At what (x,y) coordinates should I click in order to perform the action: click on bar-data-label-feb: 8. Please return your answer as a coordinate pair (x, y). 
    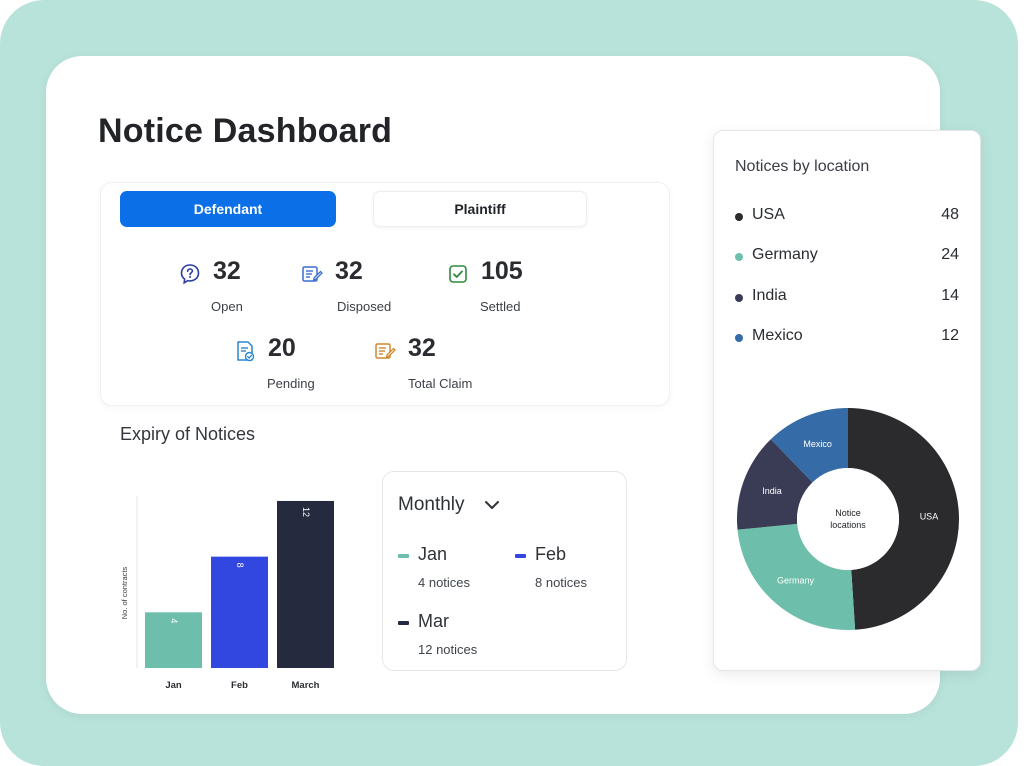
    Looking at the image, I should click on (240, 565).